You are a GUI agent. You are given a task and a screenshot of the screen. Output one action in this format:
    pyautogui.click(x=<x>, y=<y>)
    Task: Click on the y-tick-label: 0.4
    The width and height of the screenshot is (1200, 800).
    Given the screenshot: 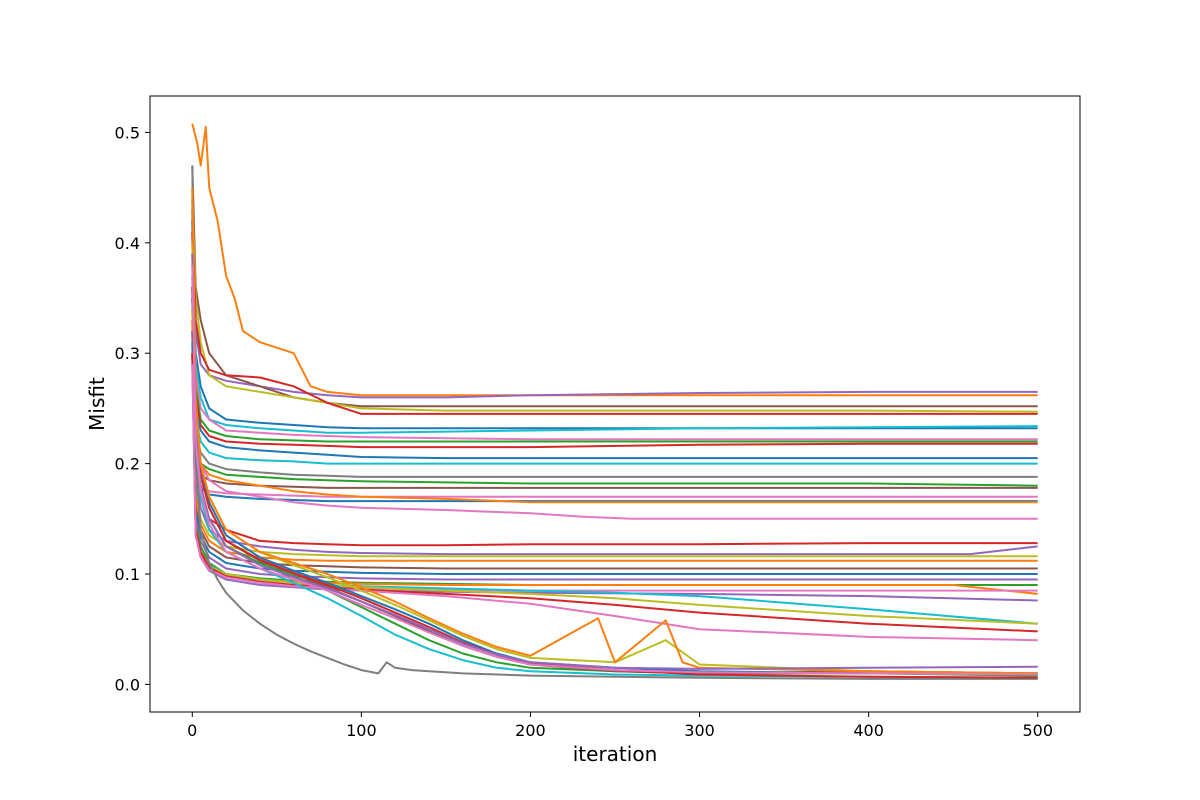 What is the action you would take?
    pyautogui.click(x=127, y=243)
    